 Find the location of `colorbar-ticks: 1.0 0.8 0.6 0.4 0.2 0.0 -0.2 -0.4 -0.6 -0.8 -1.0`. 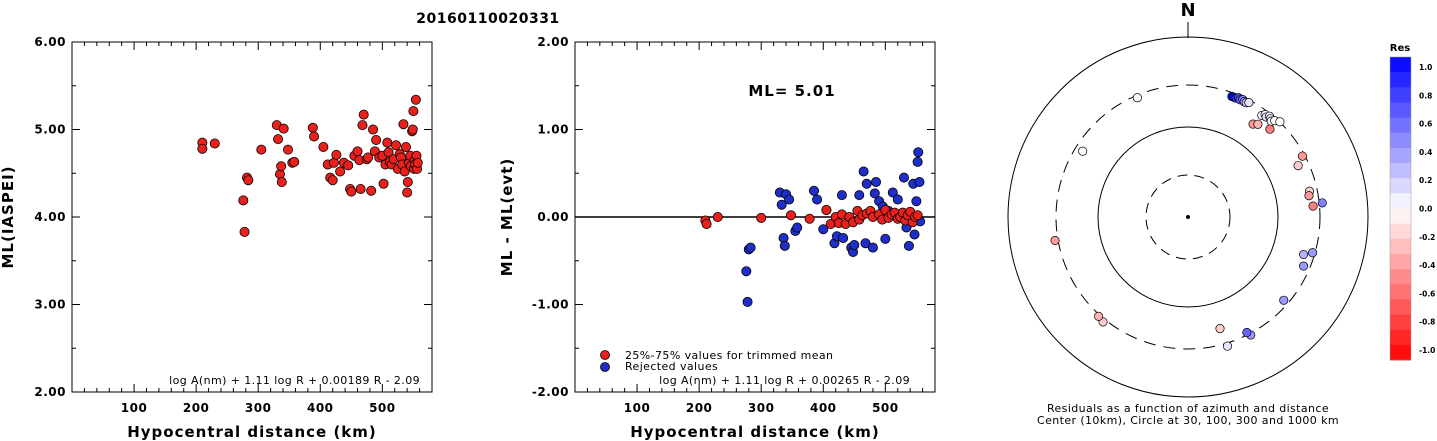

colorbar-ticks: 1.0 0.8 0.6 0.4 0.2 0.0 -0.2 -0.4 -0.6 -0.8 -1.0 is located at coordinates (1427, 209).